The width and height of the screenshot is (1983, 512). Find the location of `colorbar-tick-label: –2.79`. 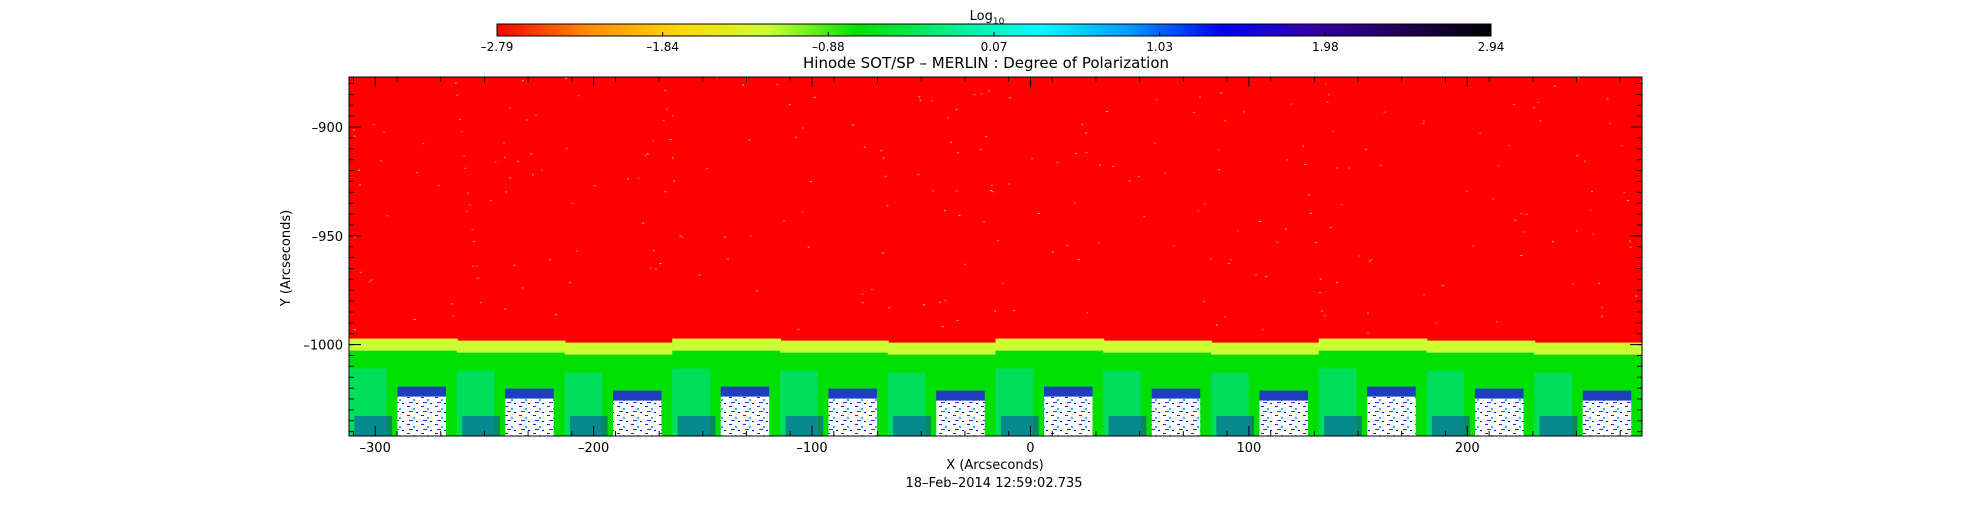

colorbar-tick-label: –2.79 is located at coordinates (497, 47).